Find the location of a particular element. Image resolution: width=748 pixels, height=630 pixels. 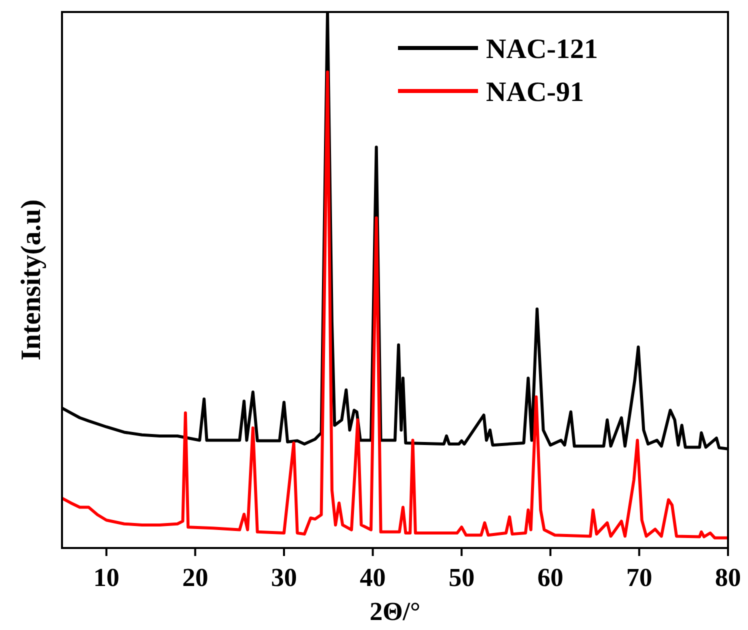

x-tick-label: 60 is located at coordinates (550, 577).